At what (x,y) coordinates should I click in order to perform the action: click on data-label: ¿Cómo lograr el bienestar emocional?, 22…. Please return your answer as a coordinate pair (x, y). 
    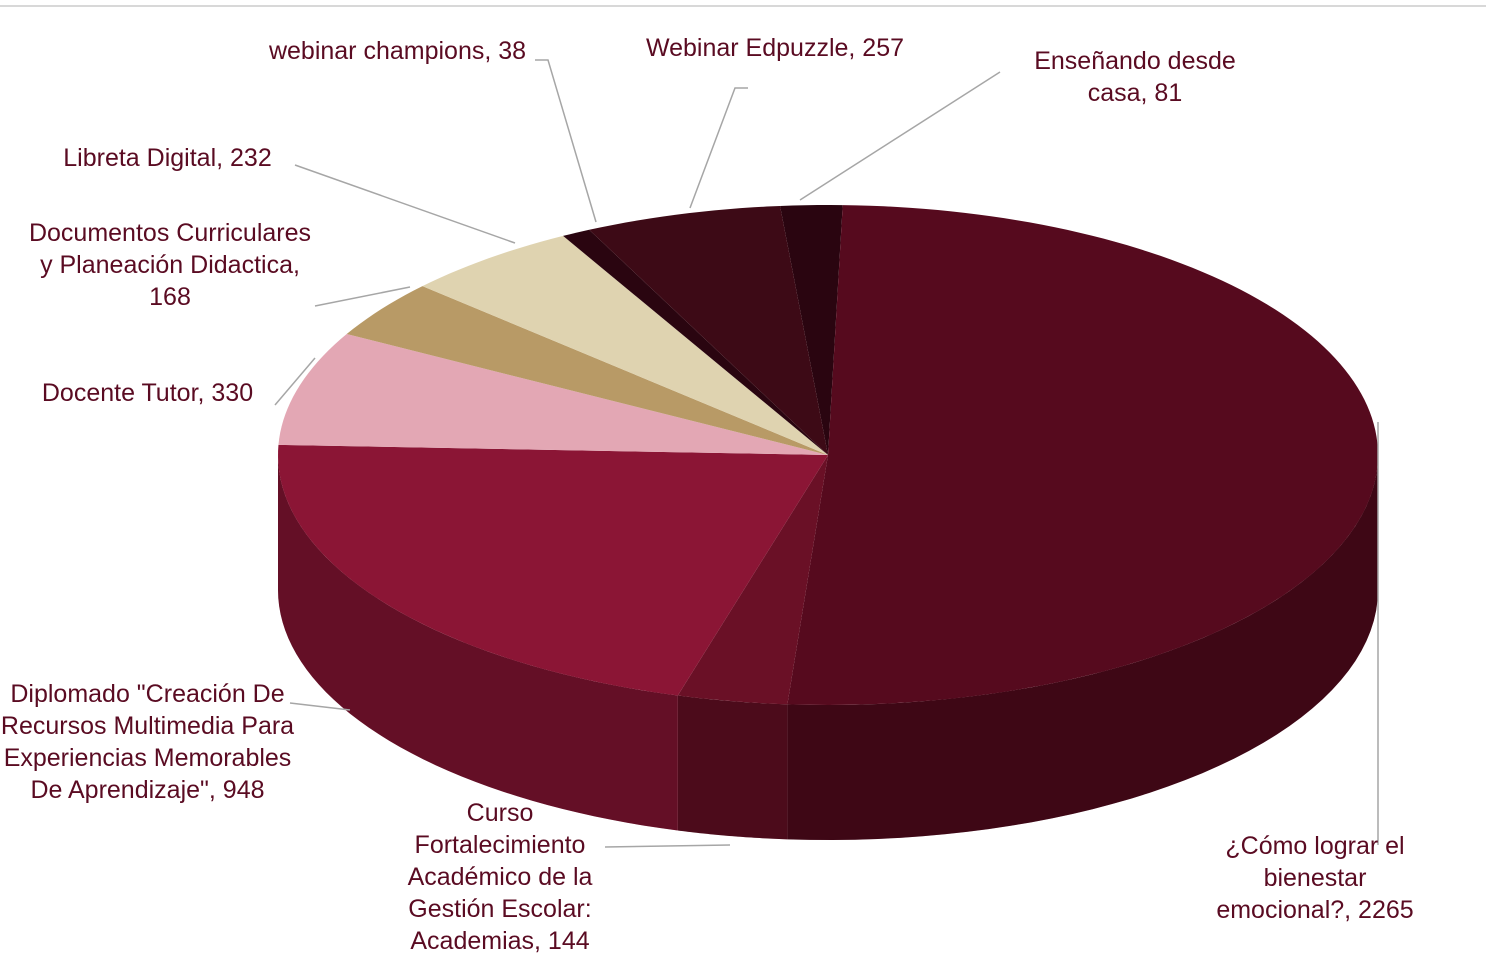
    Looking at the image, I should click on (1315, 878).